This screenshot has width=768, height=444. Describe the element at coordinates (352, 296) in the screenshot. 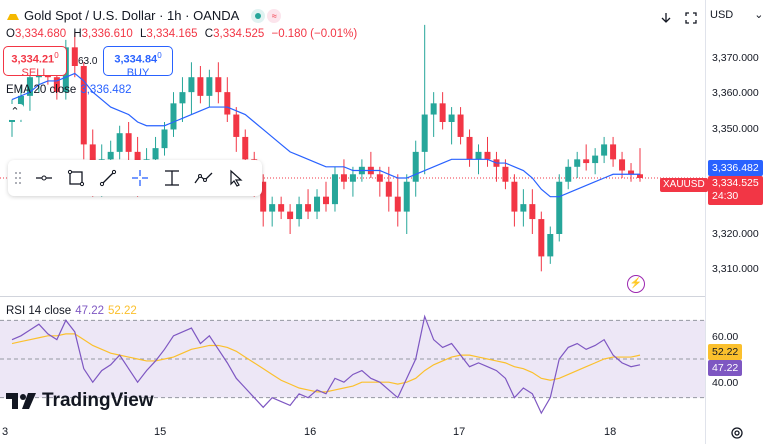

I see `pane-divider` at that location.